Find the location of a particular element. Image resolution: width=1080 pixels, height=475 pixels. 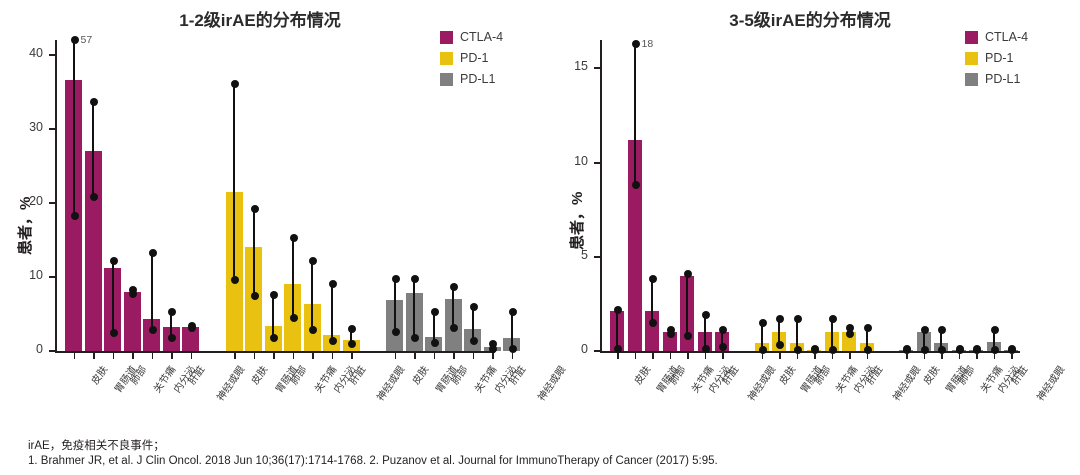

legend-left: CTLA-4 PD-1 PD-L1 is located at coordinates (471, 59).